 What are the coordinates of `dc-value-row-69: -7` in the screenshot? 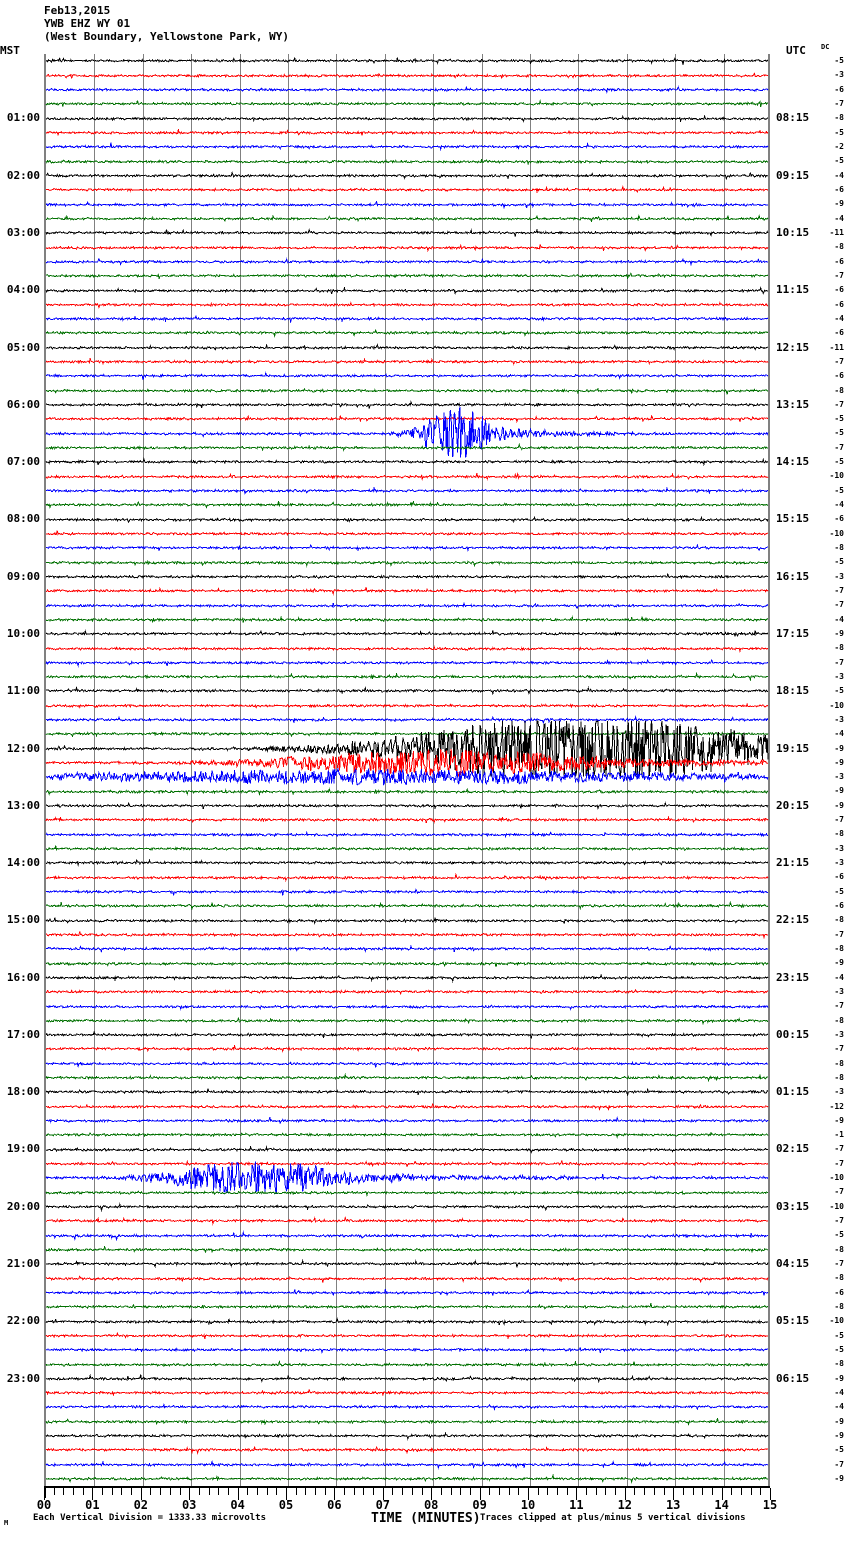 It's located at (839, 1049).